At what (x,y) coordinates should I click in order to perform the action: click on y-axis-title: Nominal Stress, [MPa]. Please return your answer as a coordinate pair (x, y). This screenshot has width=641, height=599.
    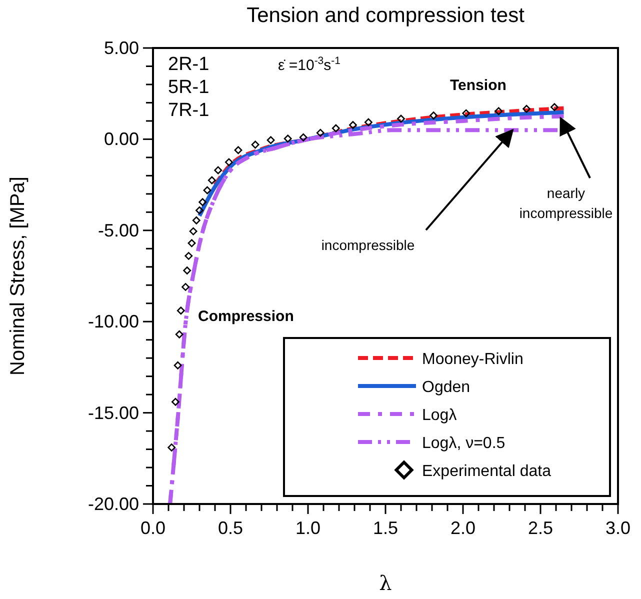
    Looking at the image, I should click on (18, 276).